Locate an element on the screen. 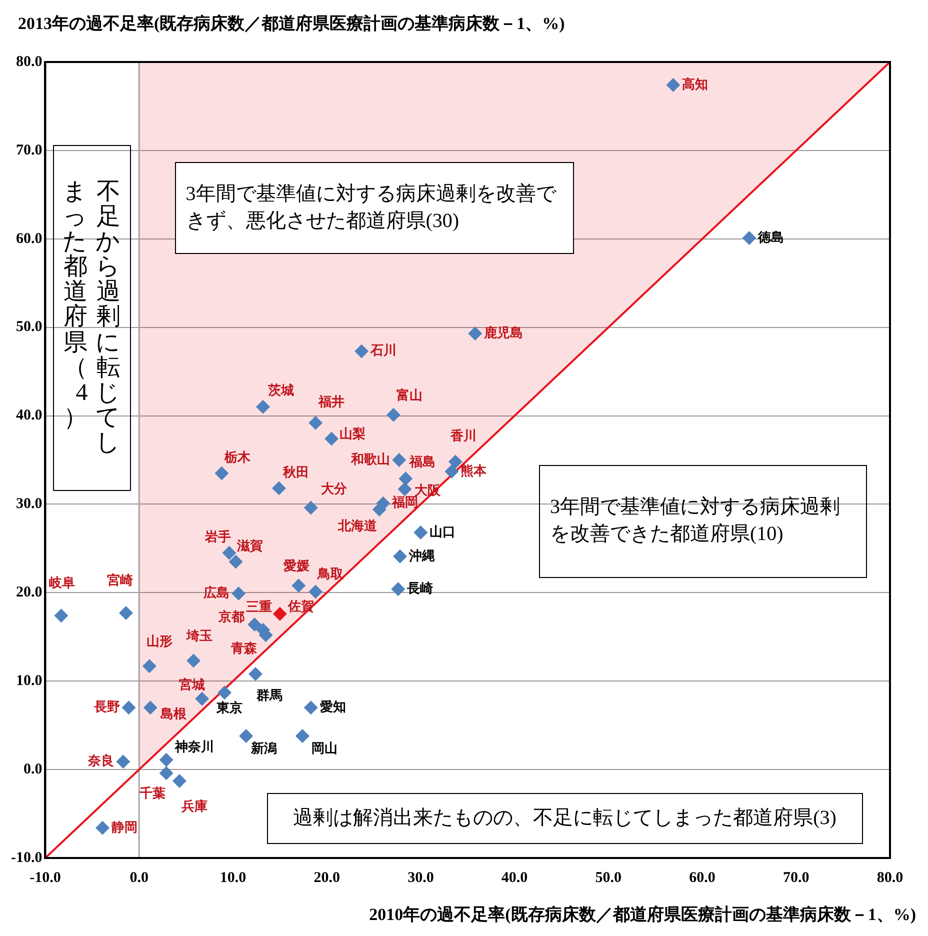 The height and width of the screenshot is (936, 928). x-tick-label: 80.0 is located at coordinates (890, 878).